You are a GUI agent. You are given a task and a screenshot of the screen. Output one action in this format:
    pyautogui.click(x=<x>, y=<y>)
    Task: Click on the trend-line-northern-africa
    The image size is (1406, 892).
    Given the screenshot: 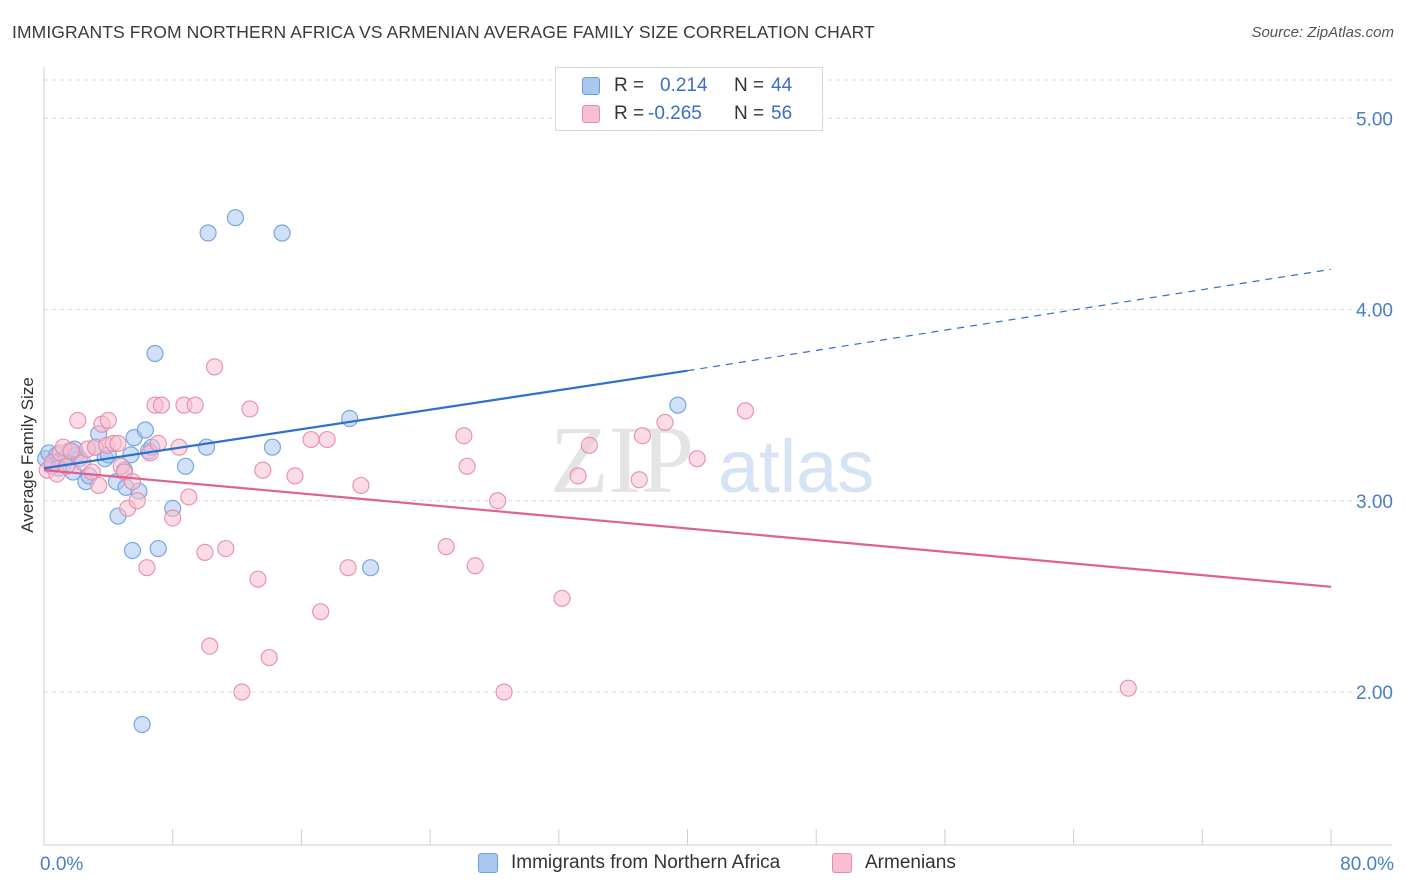 What is the action you would take?
    pyautogui.click(x=365, y=419)
    